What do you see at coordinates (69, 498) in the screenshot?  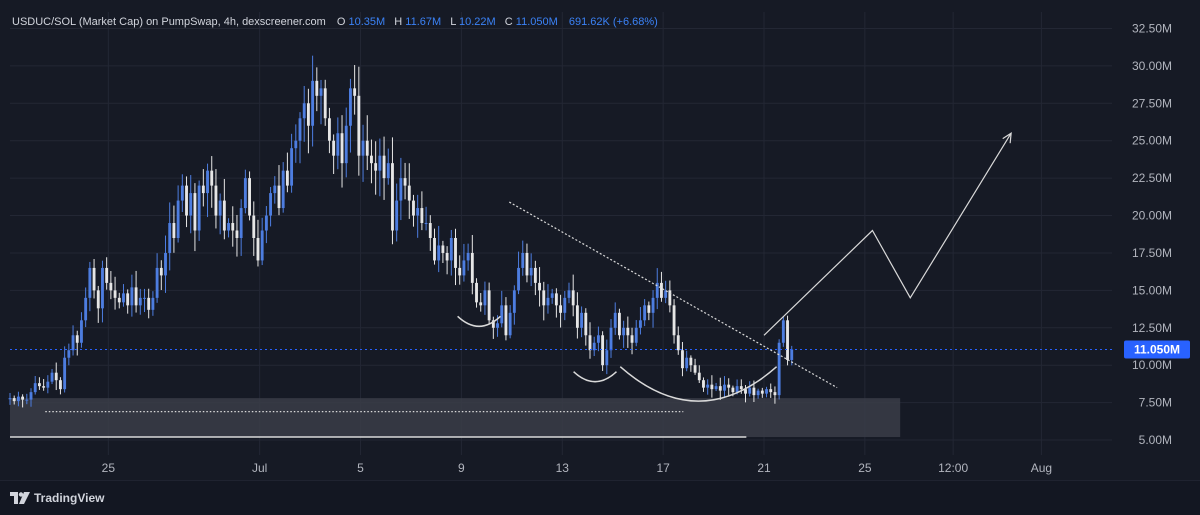 I see `tradingview-brand: TradingView` at bounding box center [69, 498].